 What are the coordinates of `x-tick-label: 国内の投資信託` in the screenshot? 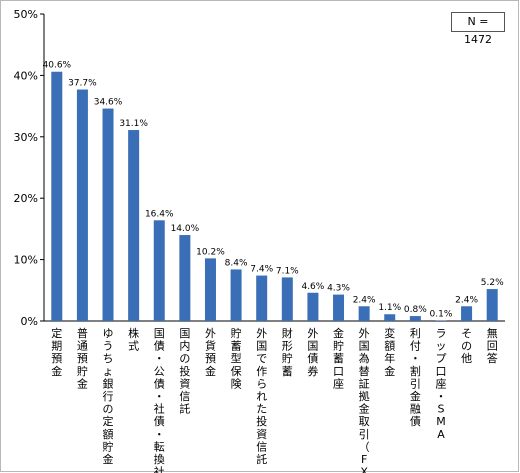 It's located at (184, 371).